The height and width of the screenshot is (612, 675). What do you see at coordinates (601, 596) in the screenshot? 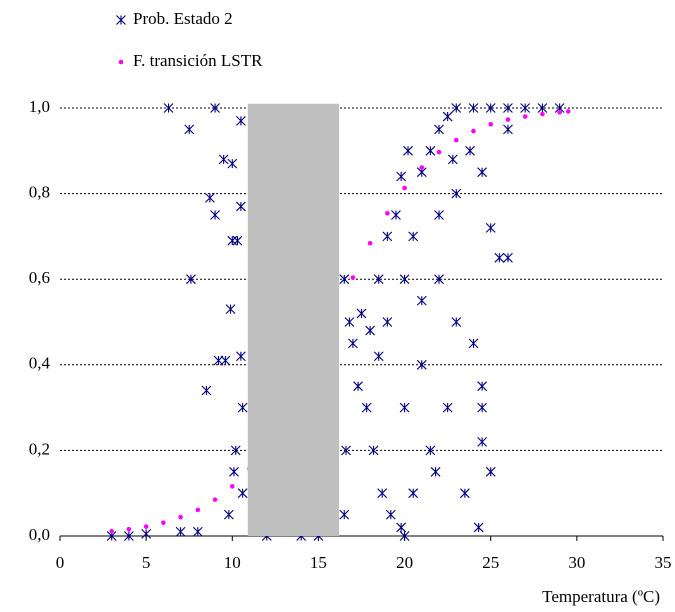
I see `x-axis-label: Temperatura (ºC)` at bounding box center [601, 596].